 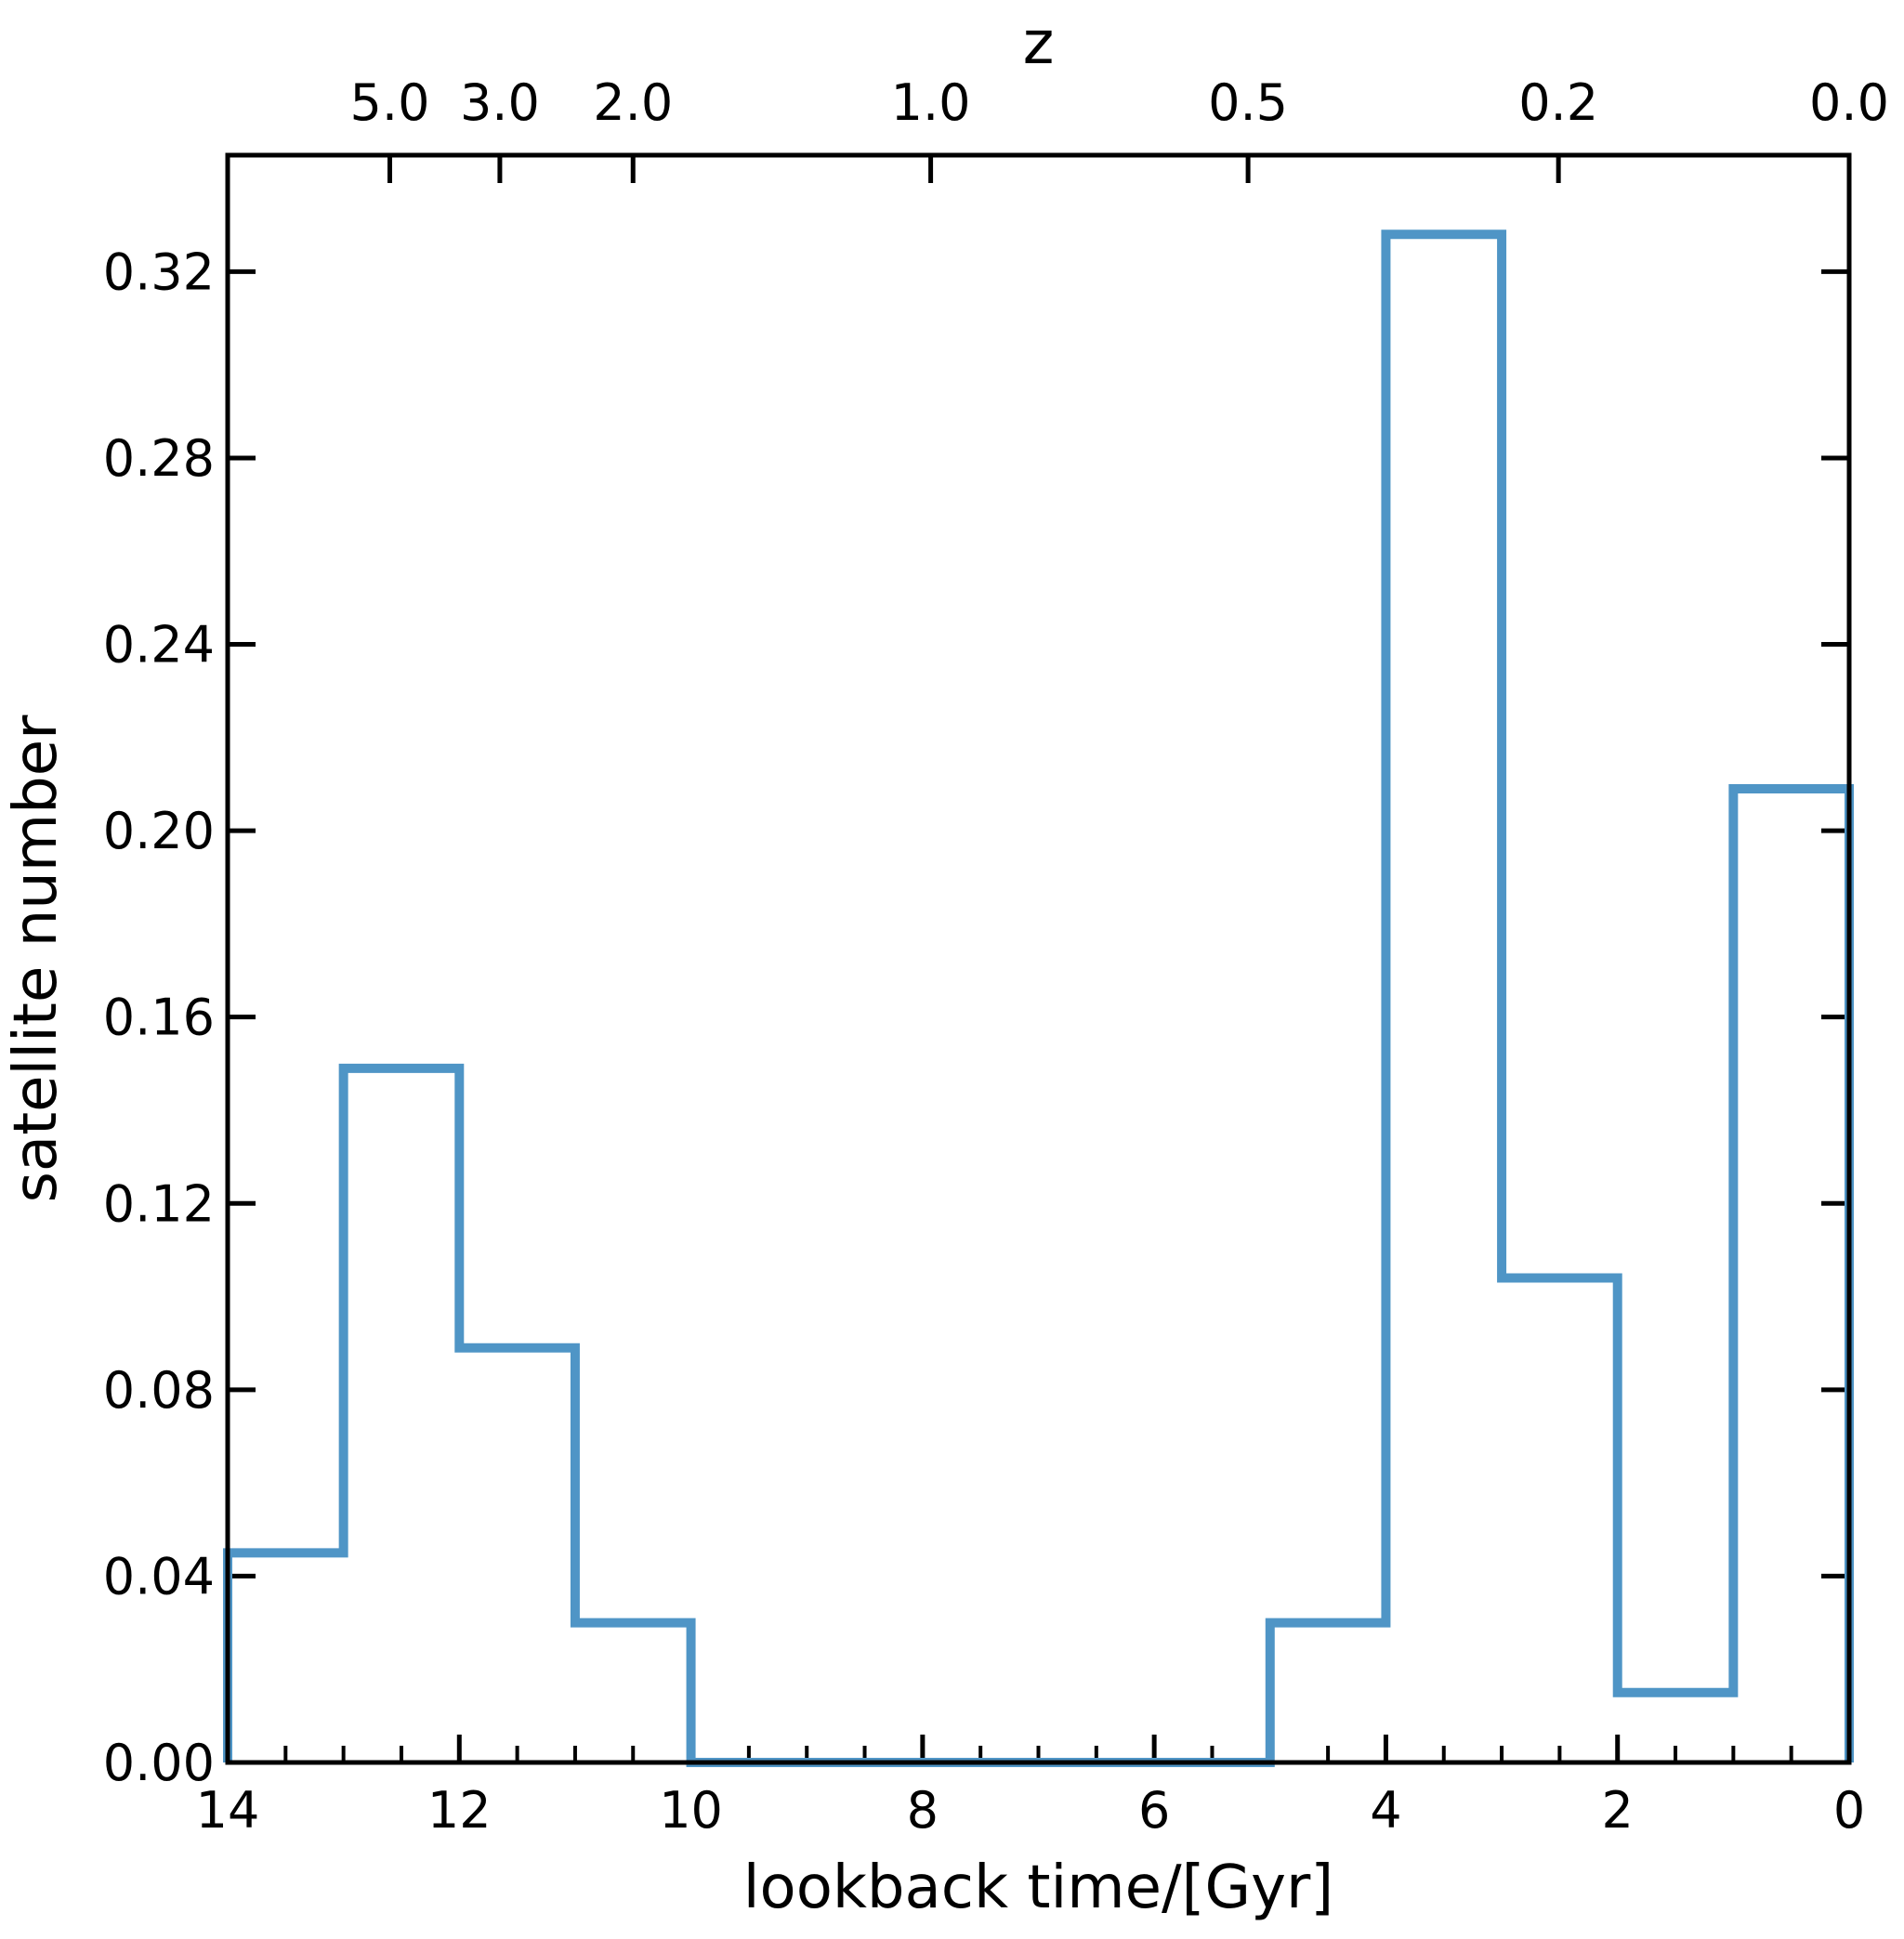 What do you see at coordinates (390, 102) in the screenshot?
I see `z-tick-label: 5.0` at bounding box center [390, 102].